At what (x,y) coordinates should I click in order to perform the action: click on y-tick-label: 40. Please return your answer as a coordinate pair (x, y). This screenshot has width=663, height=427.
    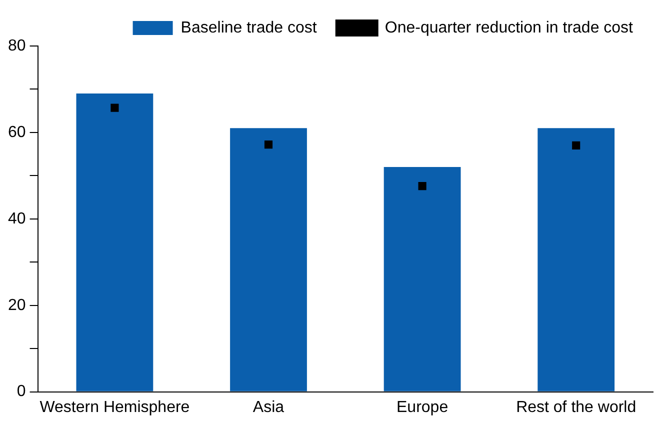
    Looking at the image, I should click on (17, 219).